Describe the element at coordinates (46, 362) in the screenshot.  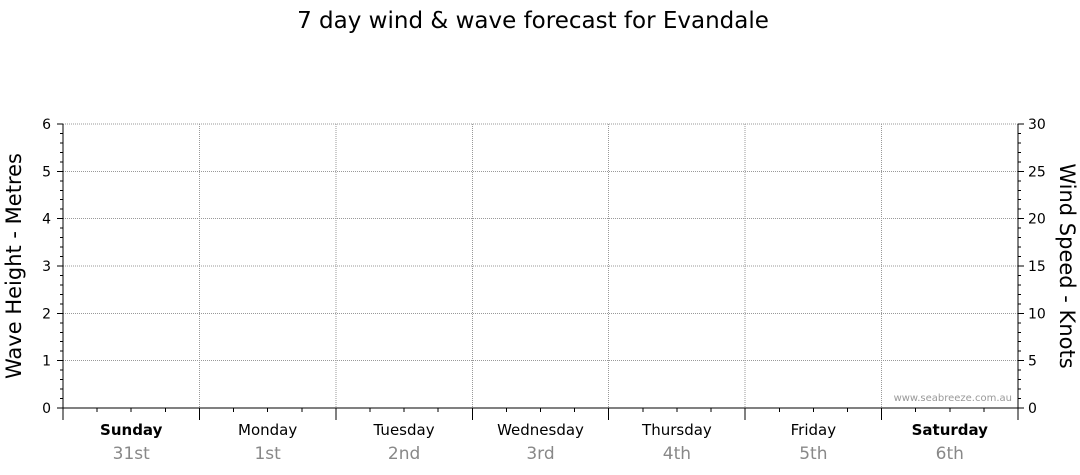
I see `left-tick-label: 1` at that location.